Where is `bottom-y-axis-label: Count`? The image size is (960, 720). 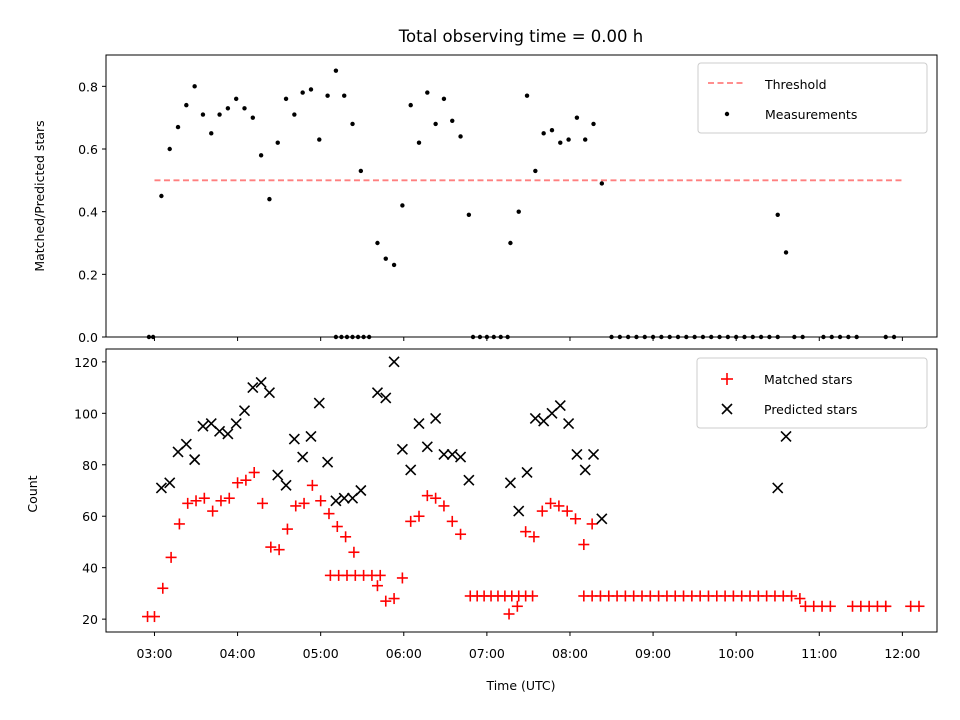 bottom-y-axis-label: Count is located at coordinates (32, 493).